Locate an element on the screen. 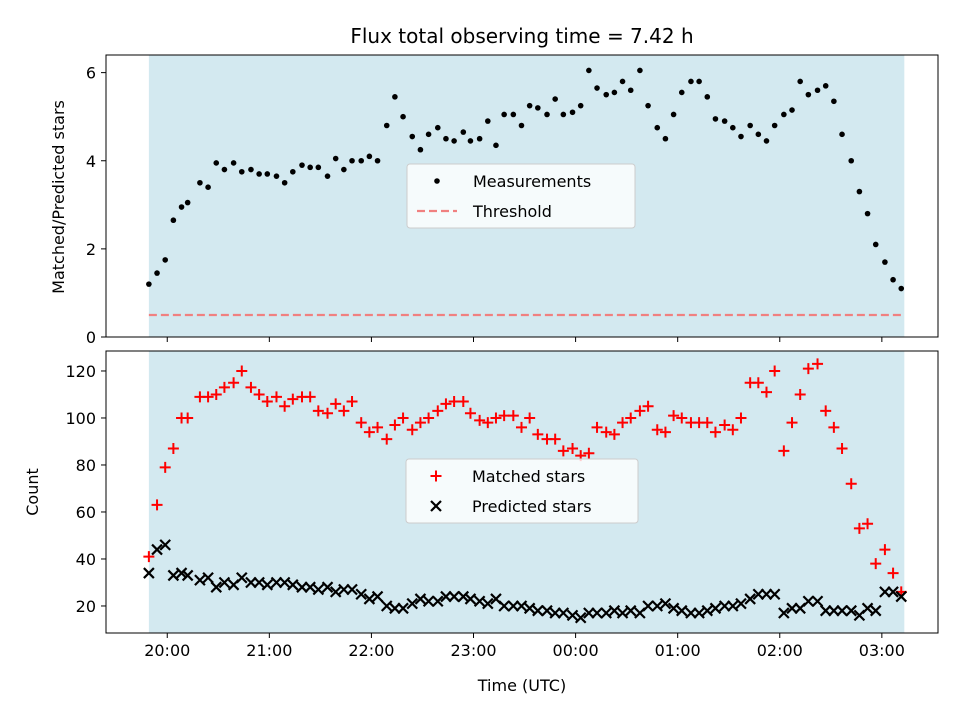 The image size is (960, 720). bottom-ytick-label: 20 is located at coordinates (86, 606).